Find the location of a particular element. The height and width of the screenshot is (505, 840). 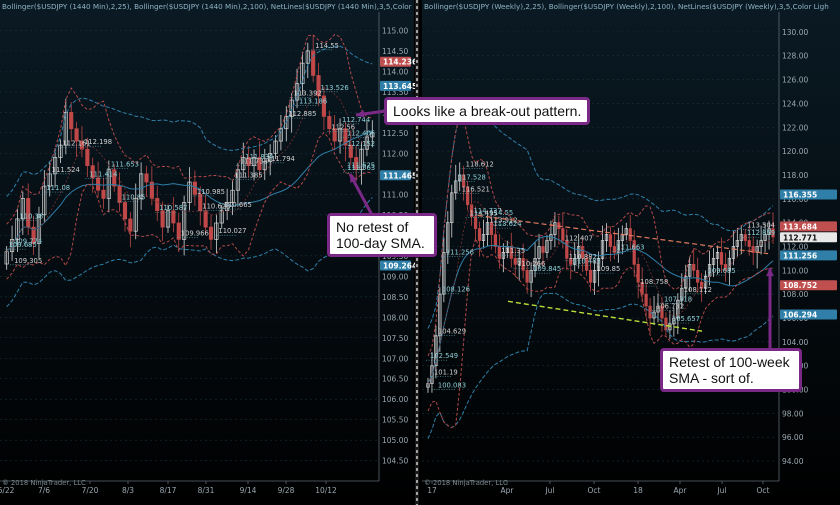

x-tick-label: 7/20 is located at coordinates (90, 490).